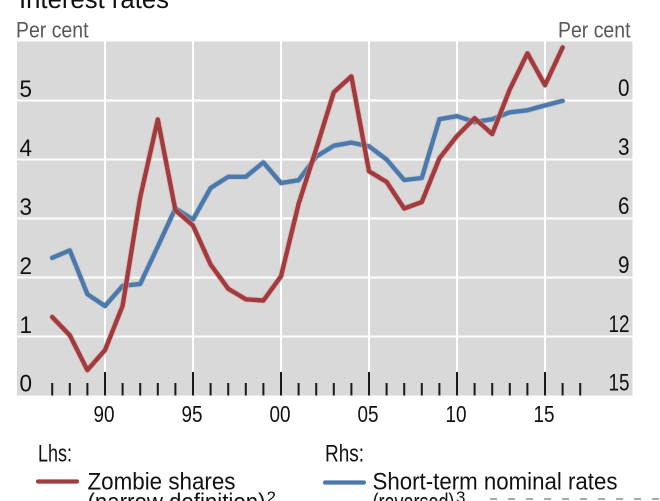 Image resolution: width=660 pixels, height=501 pixels. I want to click on svg-text: 9, so click(624, 265).